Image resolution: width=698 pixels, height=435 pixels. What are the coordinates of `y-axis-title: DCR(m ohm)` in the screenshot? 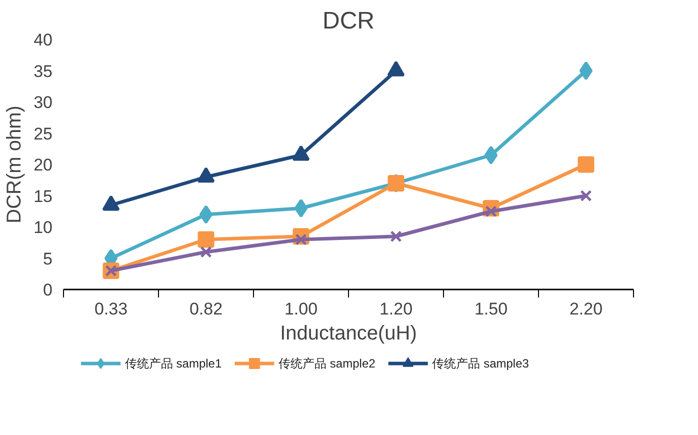 It's located at (15, 165).